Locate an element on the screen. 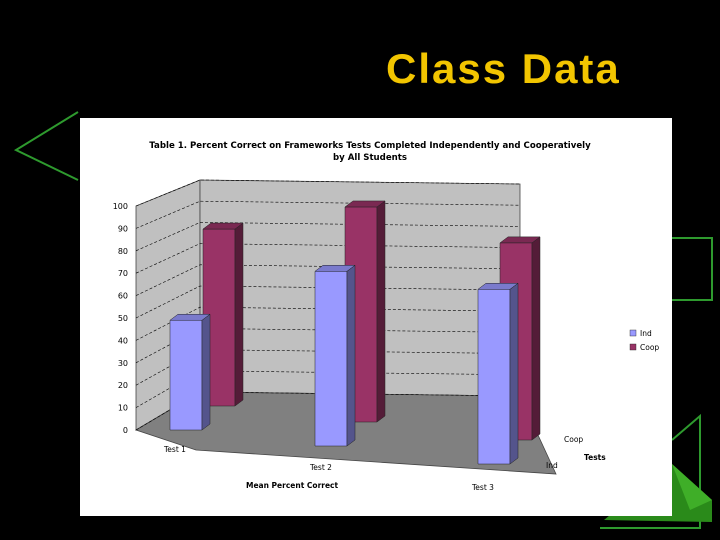 The width and height of the screenshot is (720, 540). x-axis-title: Mean Percent Correct is located at coordinates (292, 485).